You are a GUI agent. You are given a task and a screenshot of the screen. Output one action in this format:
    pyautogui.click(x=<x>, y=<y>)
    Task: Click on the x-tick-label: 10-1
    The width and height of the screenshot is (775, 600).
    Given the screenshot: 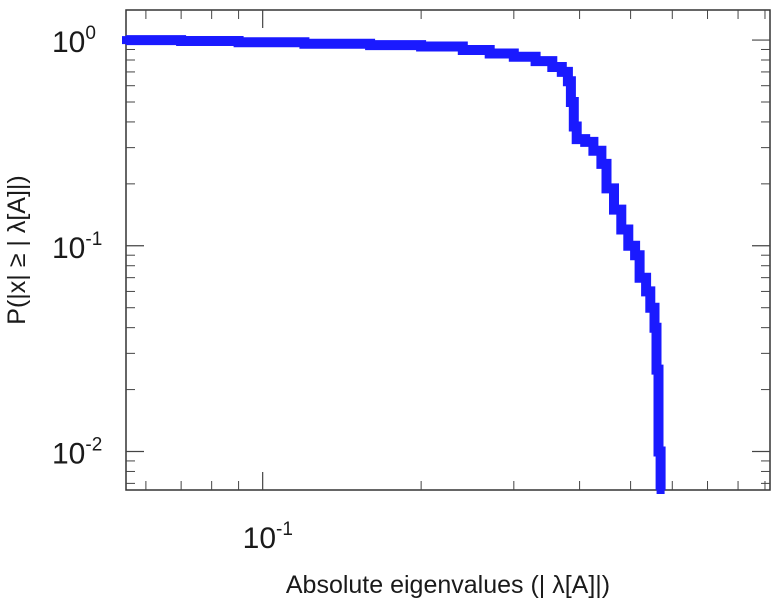 What is the action you would take?
    pyautogui.click(x=268, y=537)
    